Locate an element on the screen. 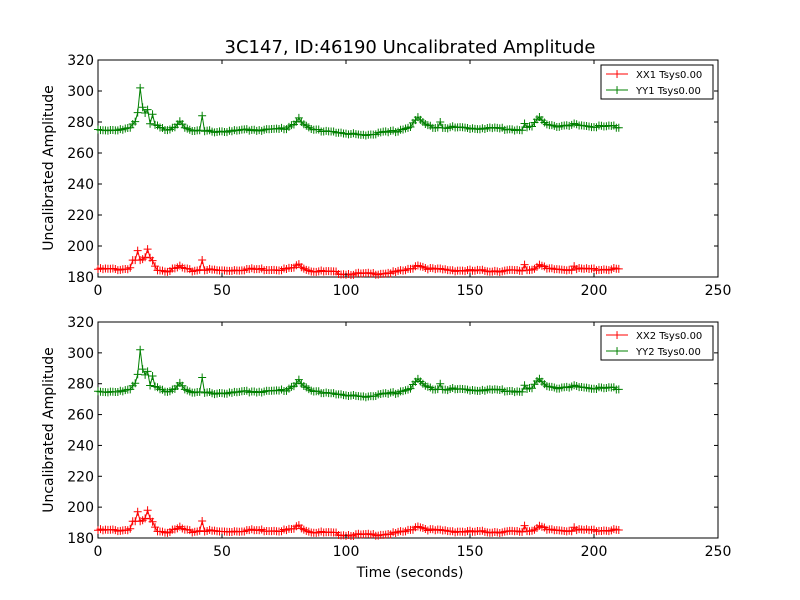 Image resolution: width=800 pixels, height=600 pixels. series-yy2 is located at coordinates (358, 373).